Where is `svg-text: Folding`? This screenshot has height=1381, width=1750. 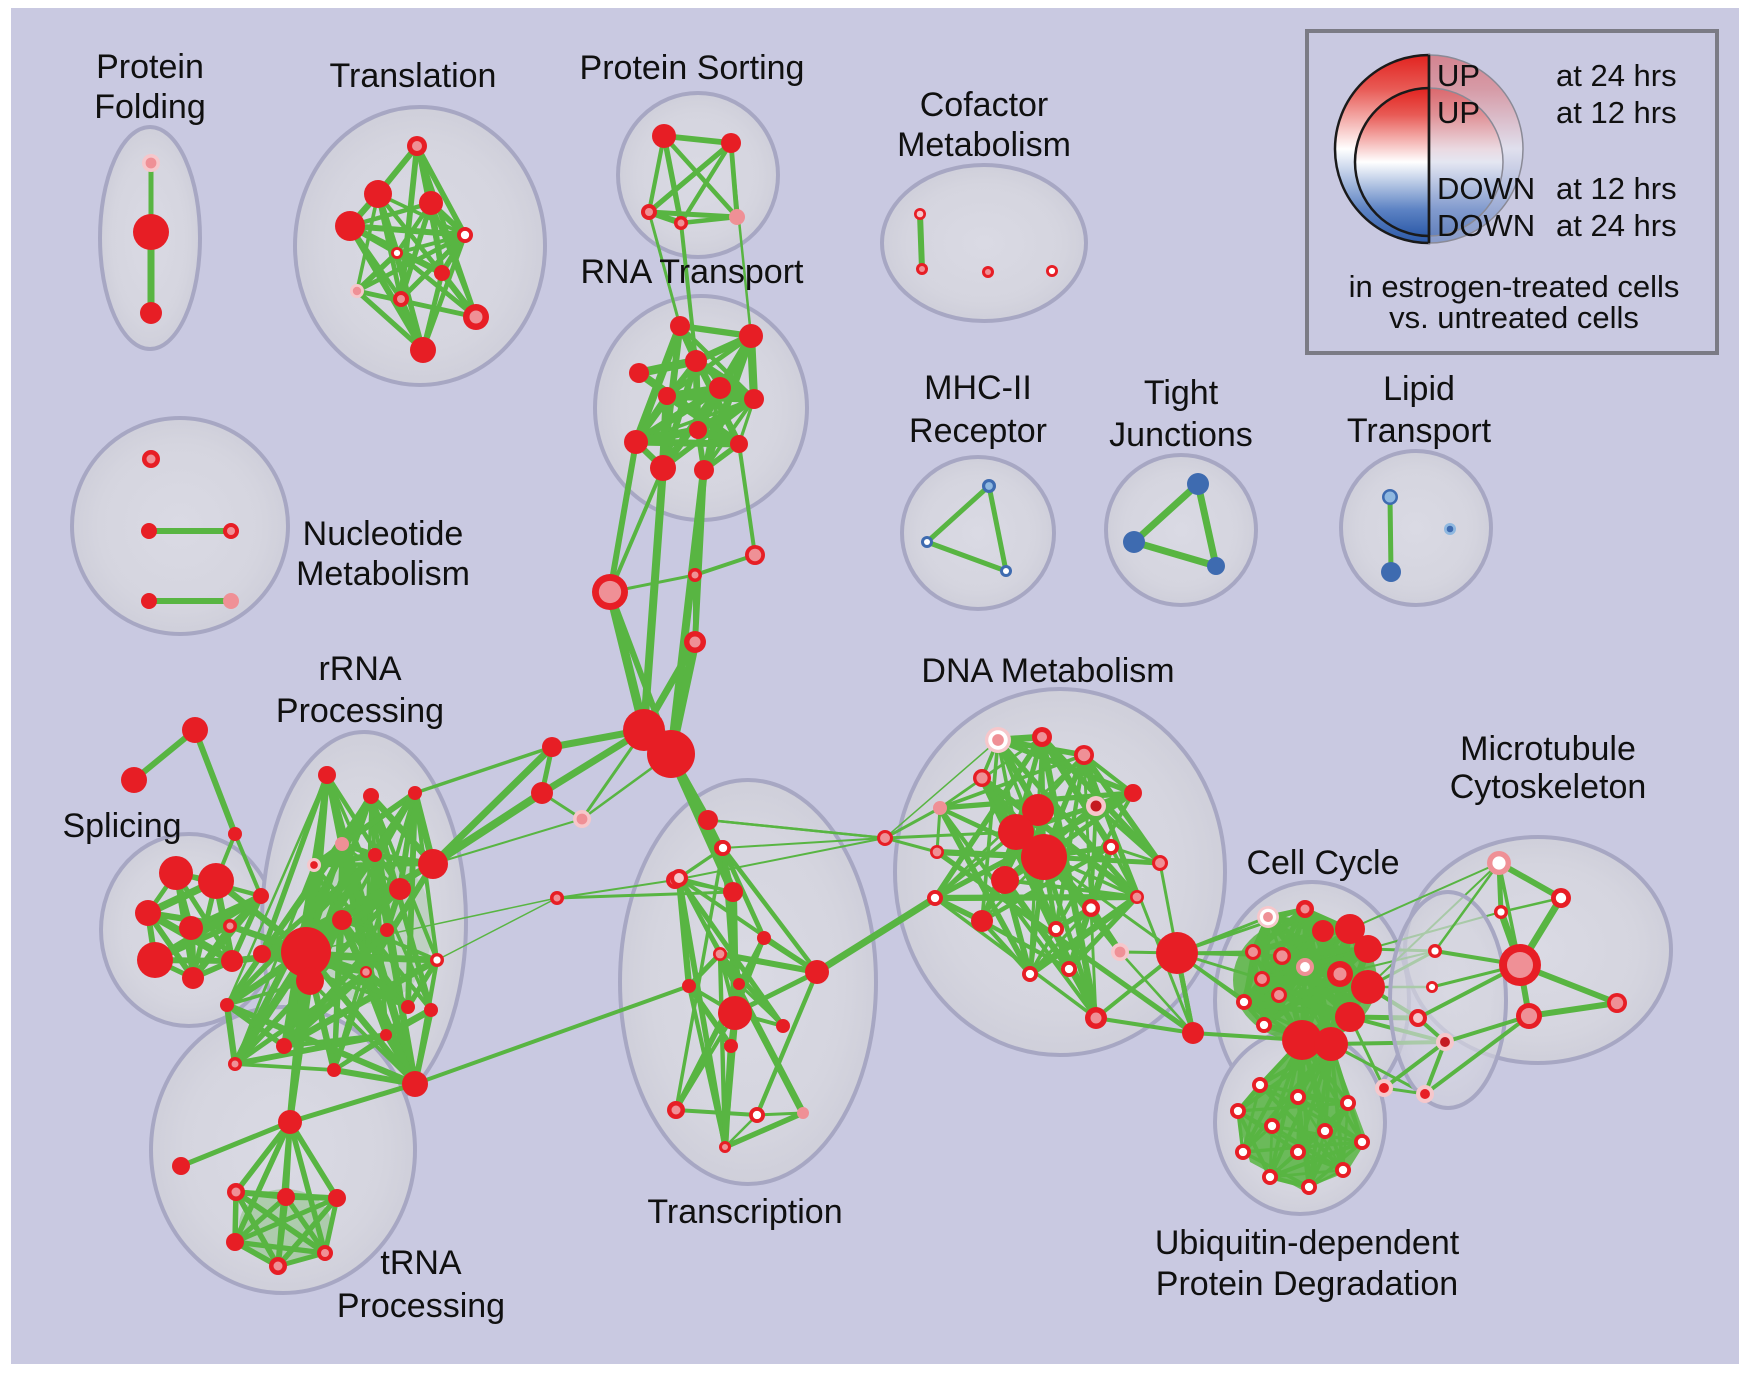
svg-text: Folding is located at coordinates (150, 107).